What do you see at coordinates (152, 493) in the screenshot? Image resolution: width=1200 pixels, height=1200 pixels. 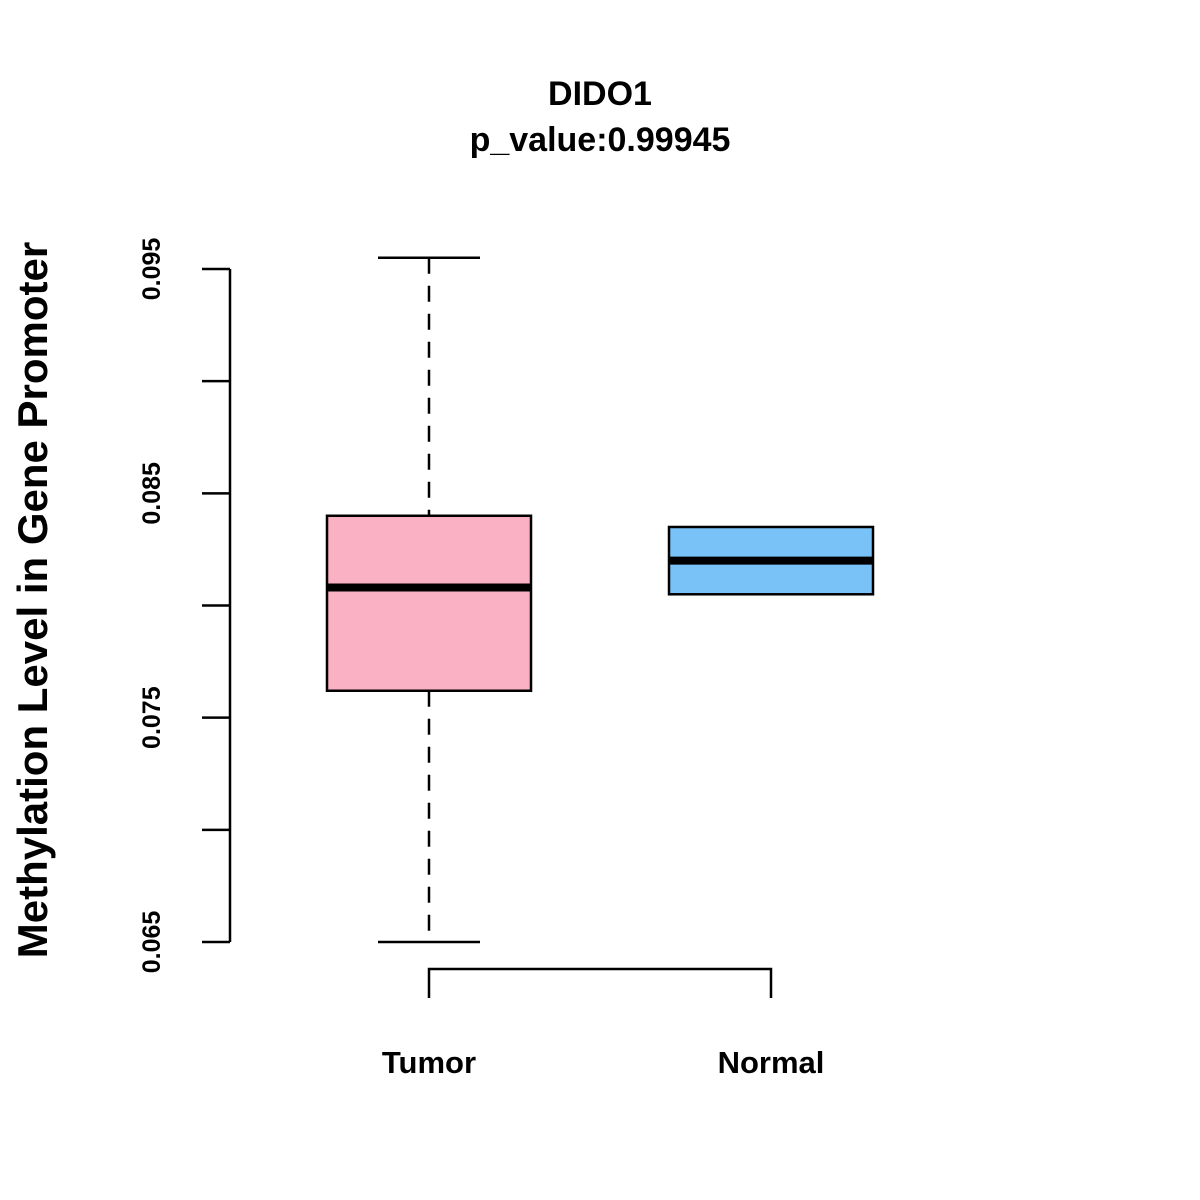 I see `y-tick-label: 0.085` at bounding box center [152, 493].